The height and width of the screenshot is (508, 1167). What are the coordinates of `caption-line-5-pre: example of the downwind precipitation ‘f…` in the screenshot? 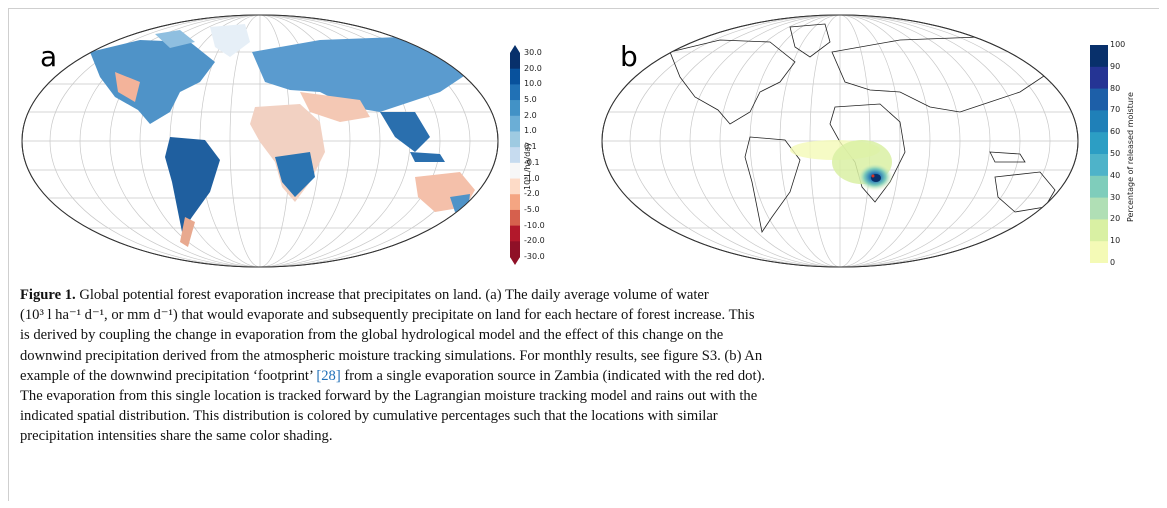 It's located at (168, 375).